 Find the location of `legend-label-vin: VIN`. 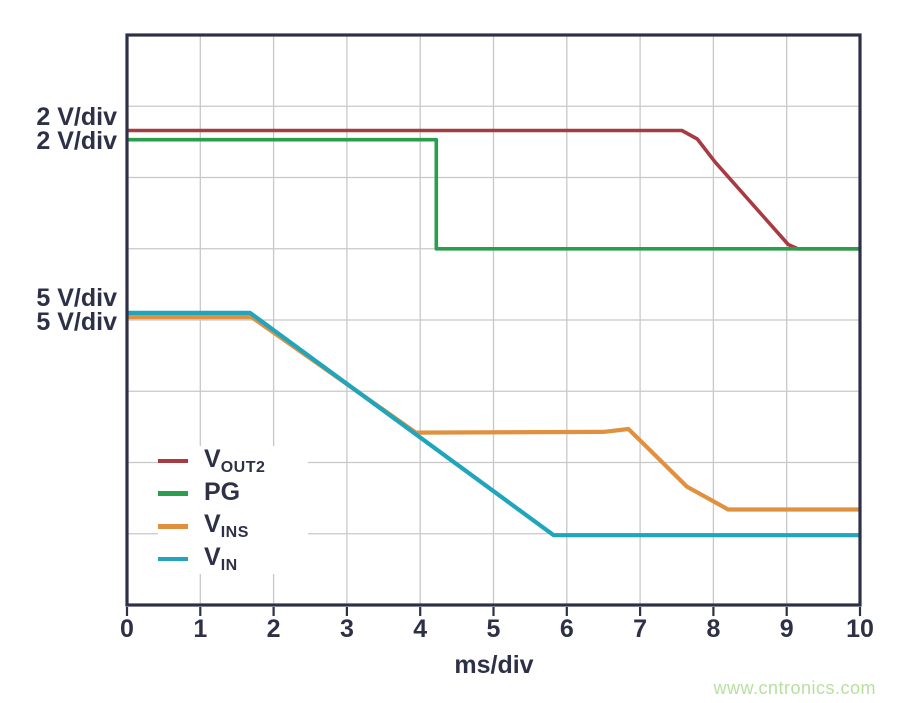

legend-label-vin: VIN is located at coordinates (221, 558).